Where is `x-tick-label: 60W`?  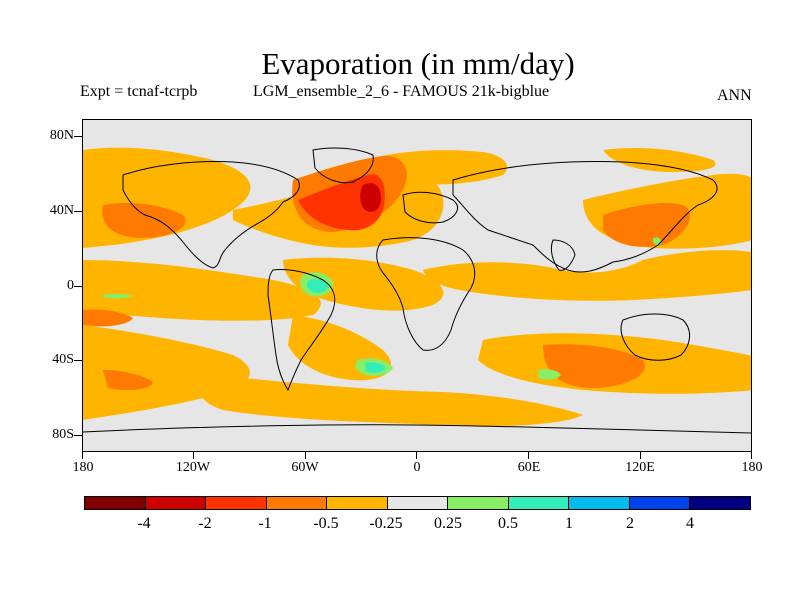 x-tick-label: 60W is located at coordinates (305, 467).